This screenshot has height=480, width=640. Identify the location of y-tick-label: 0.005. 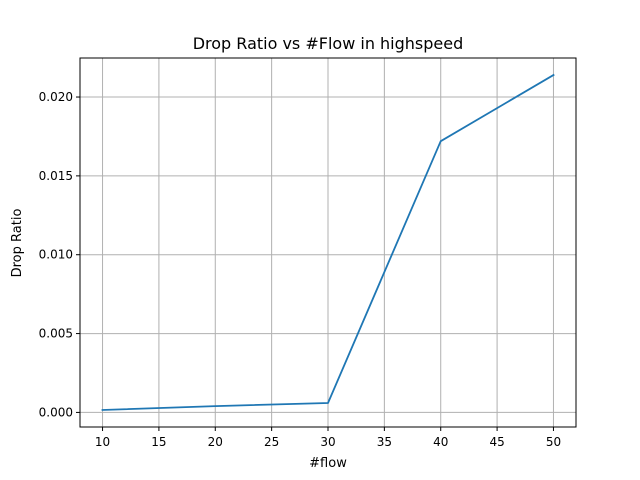
(56, 334).